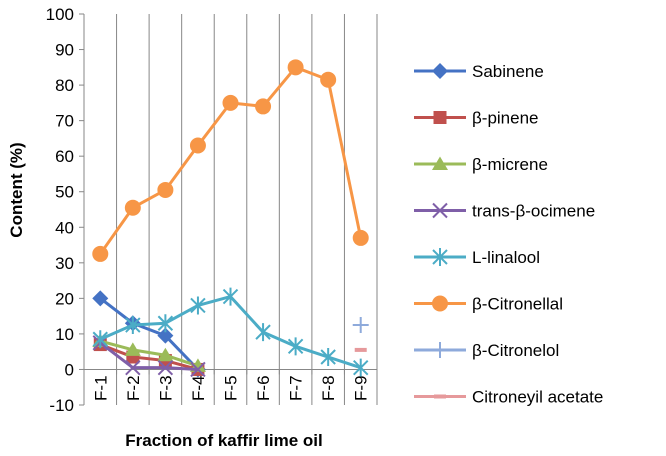 The width and height of the screenshot is (666, 456). What do you see at coordinates (64, 192) in the screenshot?
I see `y-tick-label: 50` at bounding box center [64, 192].